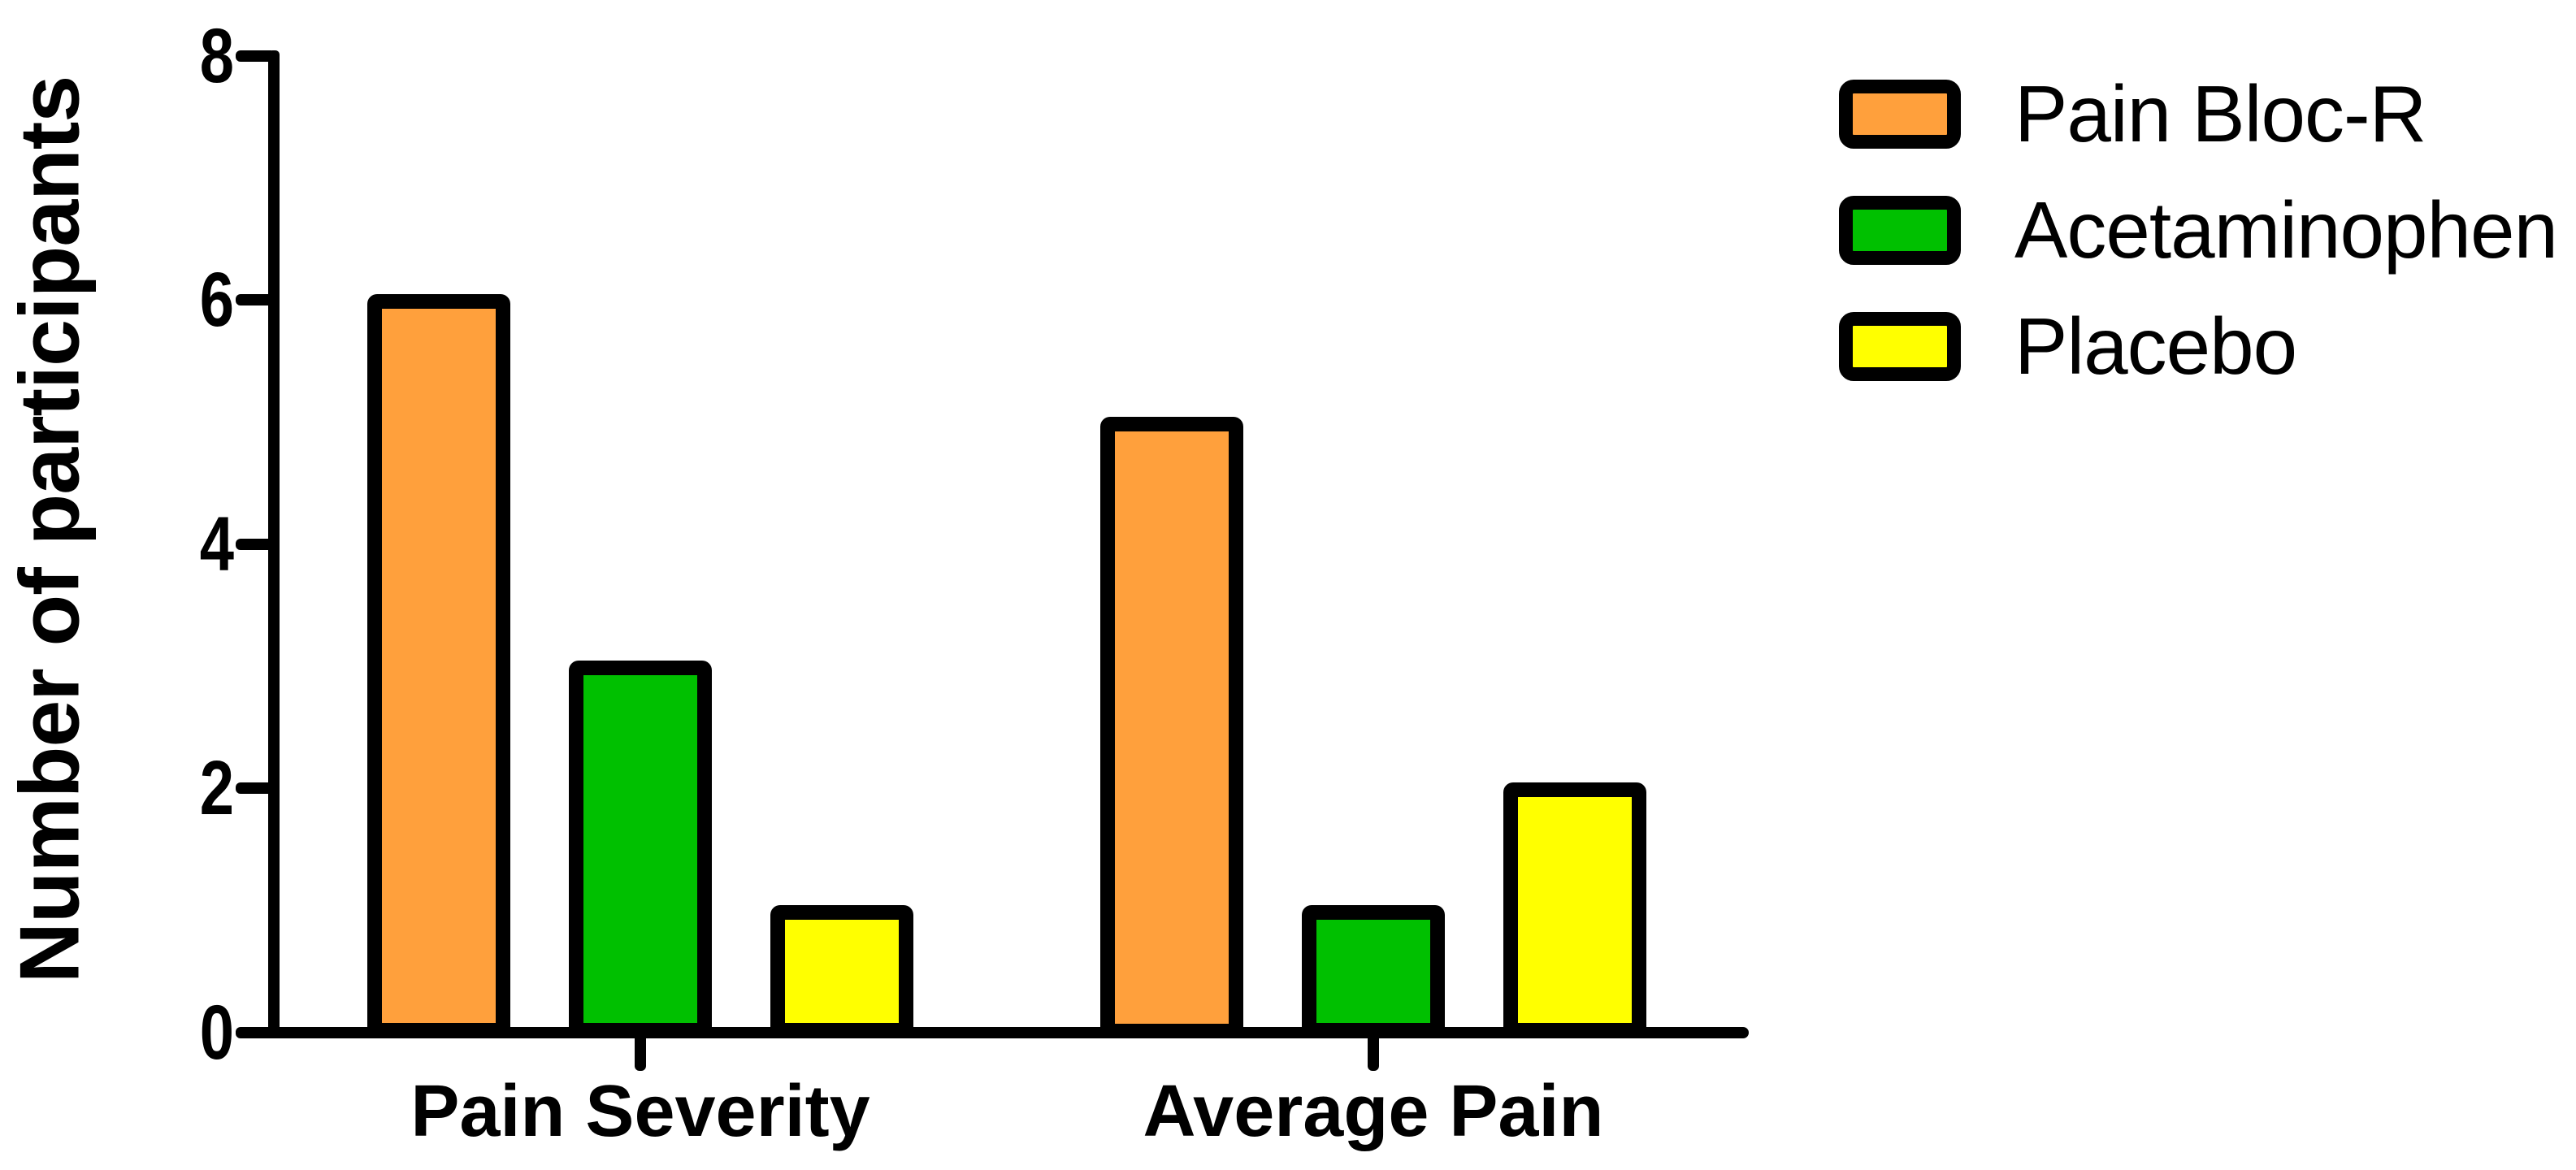  What do you see at coordinates (216, 300) in the screenshot?
I see `y-tick-label-6: 6` at bounding box center [216, 300].